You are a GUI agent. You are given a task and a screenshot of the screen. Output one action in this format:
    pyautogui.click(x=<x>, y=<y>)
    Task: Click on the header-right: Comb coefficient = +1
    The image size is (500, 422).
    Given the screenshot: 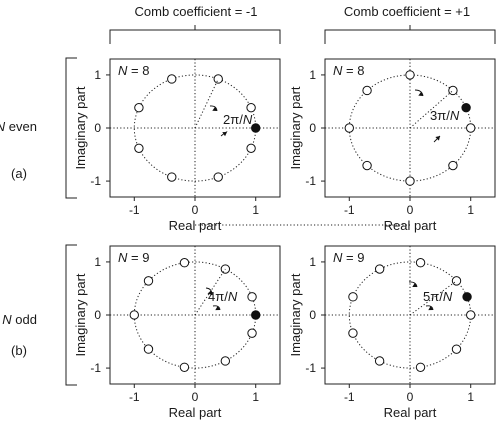 What is the action you would take?
    pyautogui.click(x=407, y=11)
    